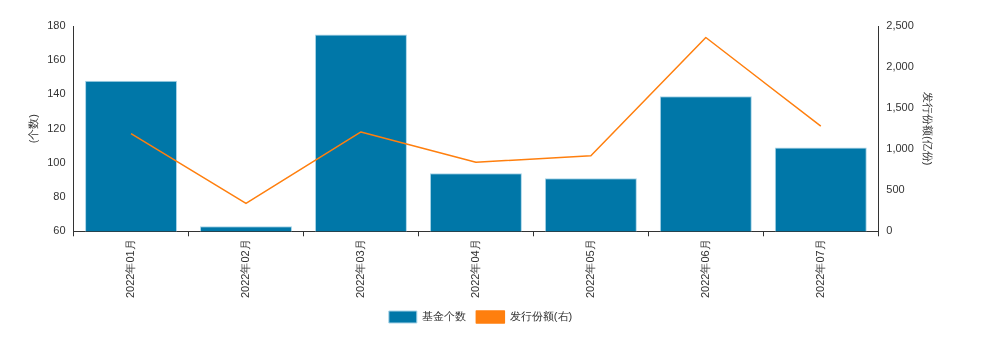  I want to click on x-tick-label: 2022年02月, so click(245, 269).